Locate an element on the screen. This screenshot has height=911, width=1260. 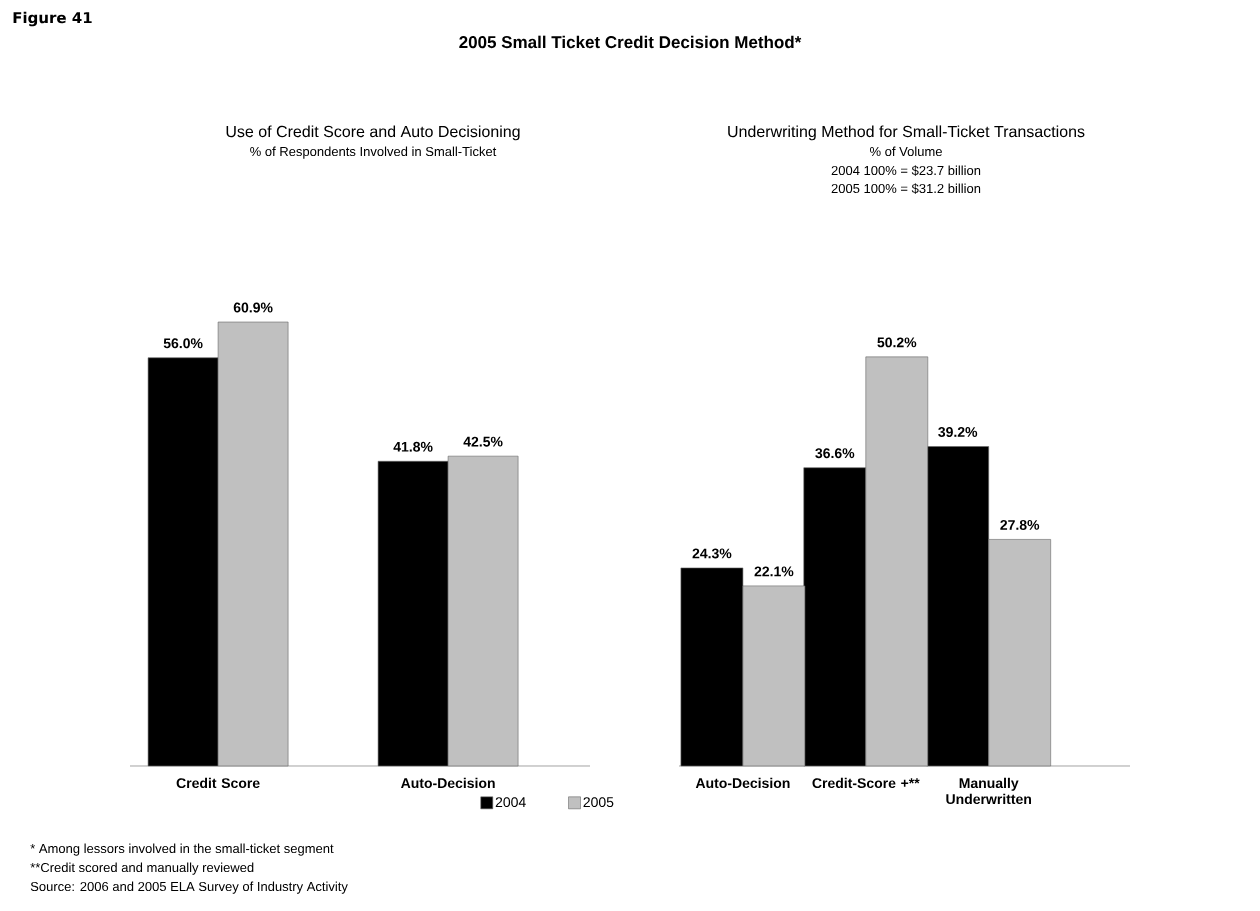
chart-title: Use of Credit Score and Auto Decisioning is located at coordinates (373, 133).